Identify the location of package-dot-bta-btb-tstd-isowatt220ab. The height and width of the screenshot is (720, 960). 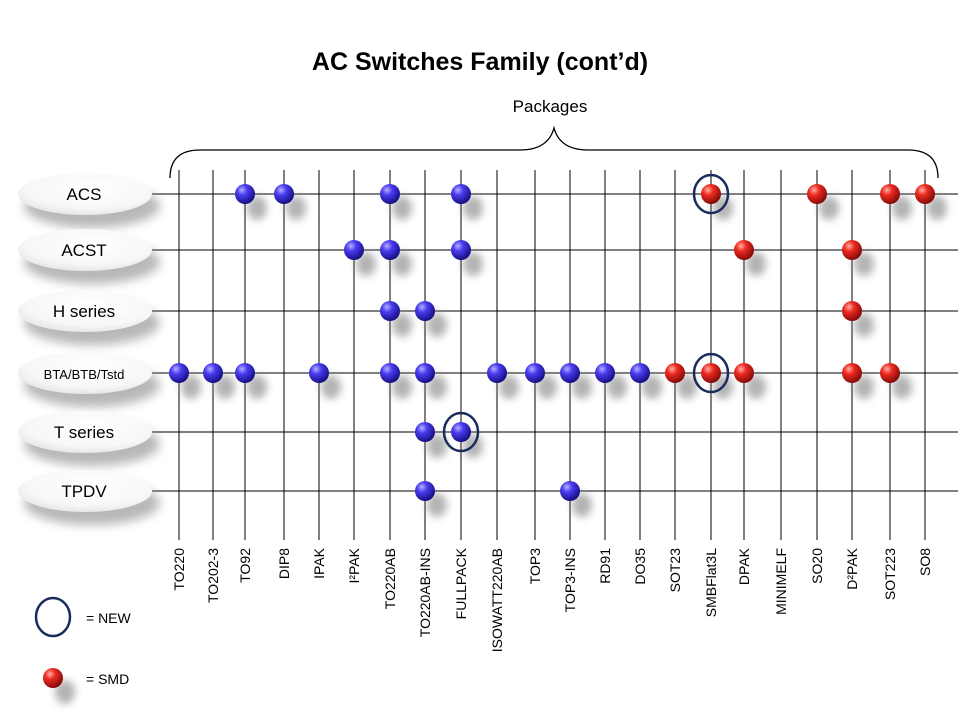
(503, 381).